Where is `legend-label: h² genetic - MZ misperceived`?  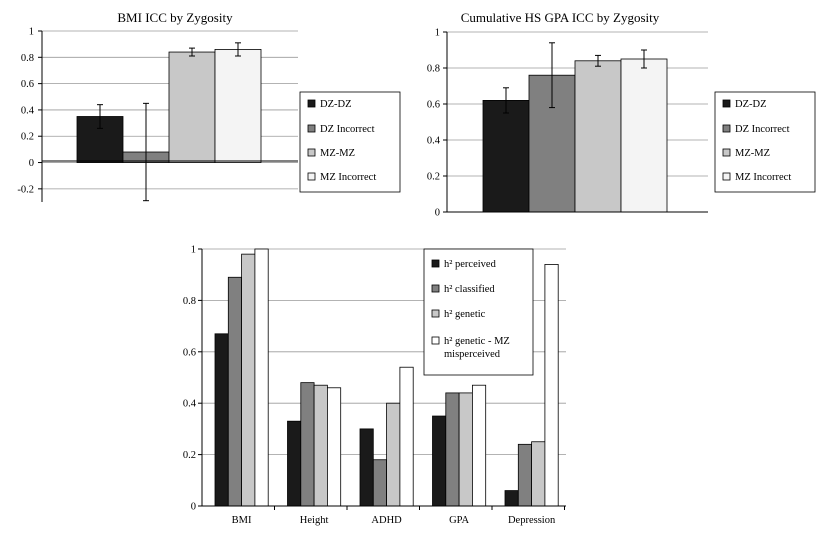 legend-label: h² genetic - MZ misperceived is located at coordinates (477, 348).